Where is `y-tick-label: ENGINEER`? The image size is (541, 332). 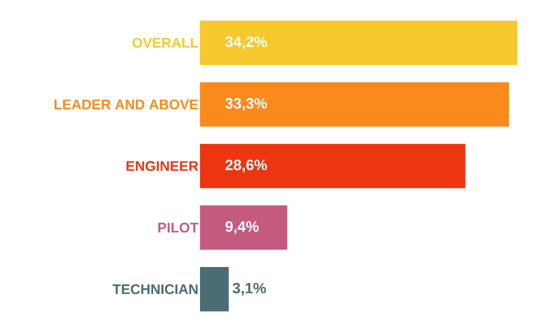 y-tick-label: ENGINEER is located at coordinates (162, 166).